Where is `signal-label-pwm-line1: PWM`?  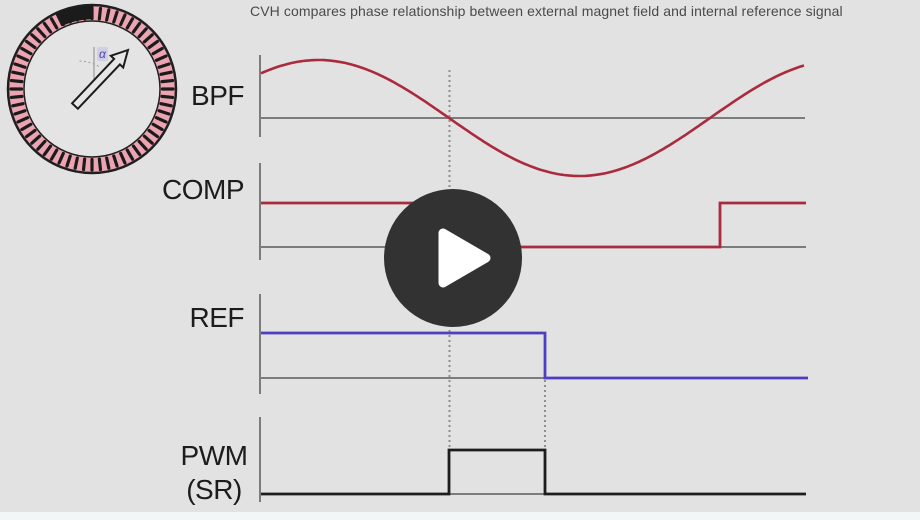 signal-label-pwm-line1: PWM is located at coordinates (214, 455).